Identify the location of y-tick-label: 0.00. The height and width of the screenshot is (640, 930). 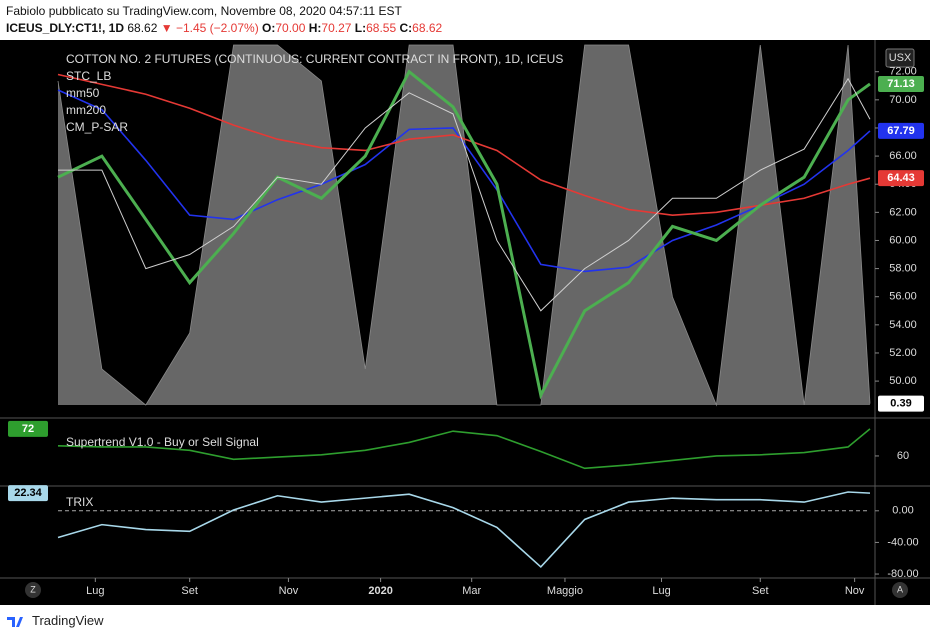
(902, 511).